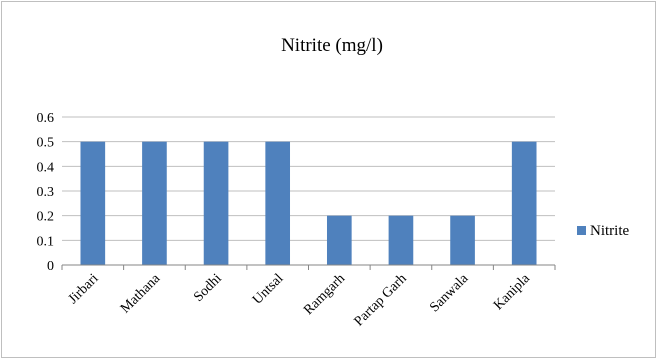 Image resolution: width=659 pixels, height=361 pixels. I want to click on x-tick-label: Partap Garh, so click(381, 300).